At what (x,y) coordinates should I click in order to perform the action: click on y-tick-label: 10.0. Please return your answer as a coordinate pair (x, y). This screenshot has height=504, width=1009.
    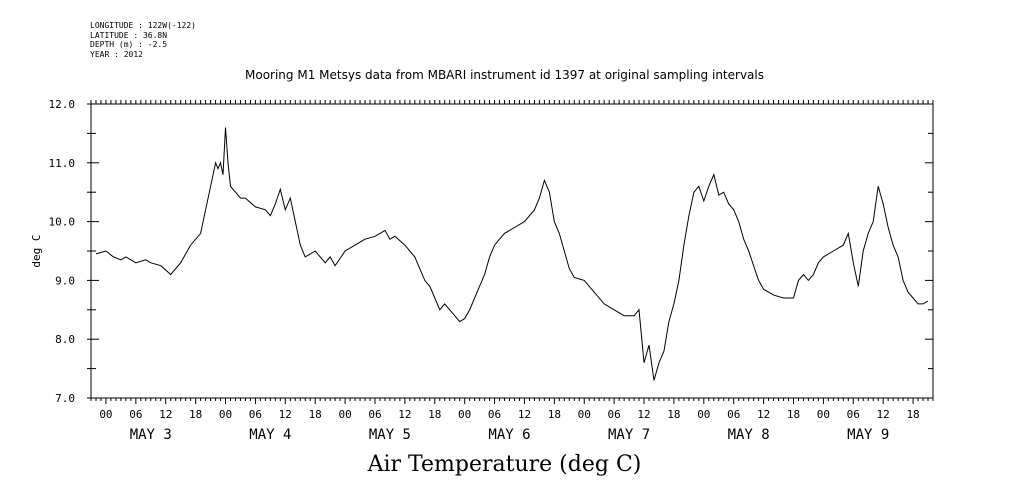
    Looking at the image, I should click on (62, 222).